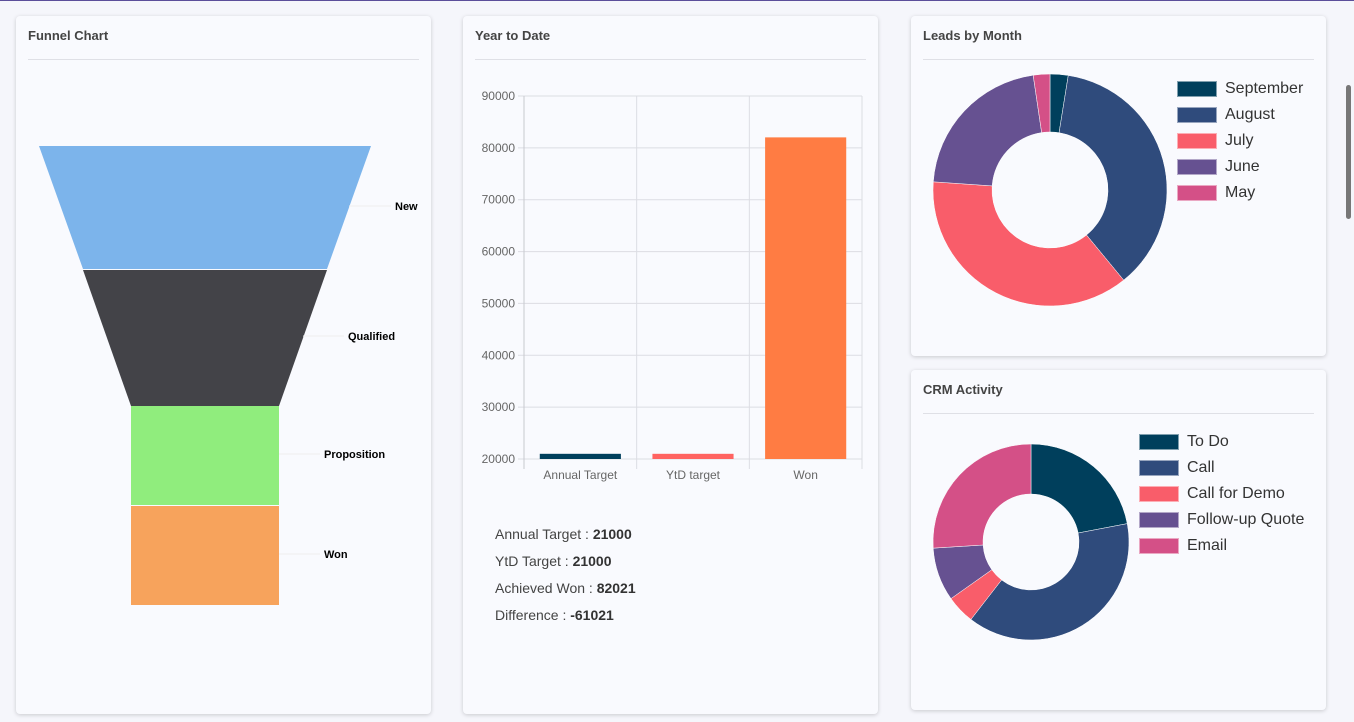 The image size is (1354, 722). Describe the element at coordinates (1348, 152) in the screenshot. I see `scrollbar-thumb` at that location.